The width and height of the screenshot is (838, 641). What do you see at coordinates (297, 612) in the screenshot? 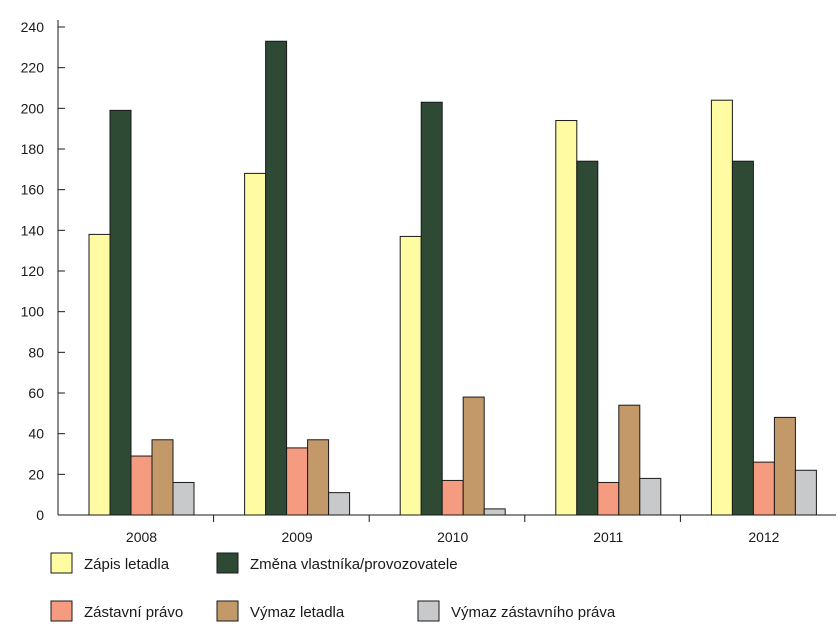
I see `legend-label-3: Výmaz letadla` at bounding box center [297, 612].